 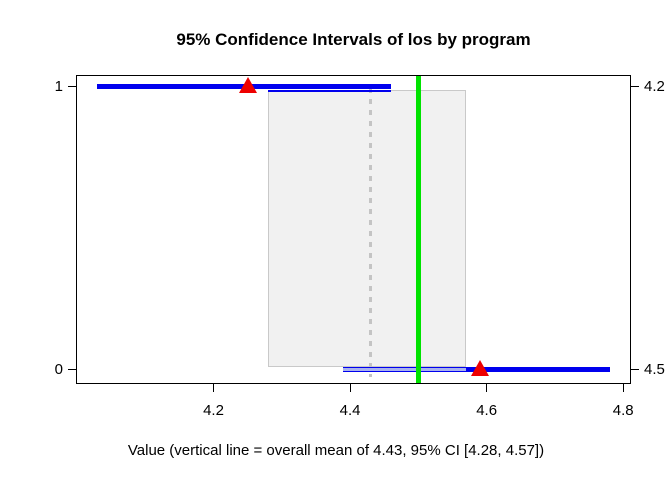 I want to click on y-axis-tick-label: 1, so click(x=58, y=86).